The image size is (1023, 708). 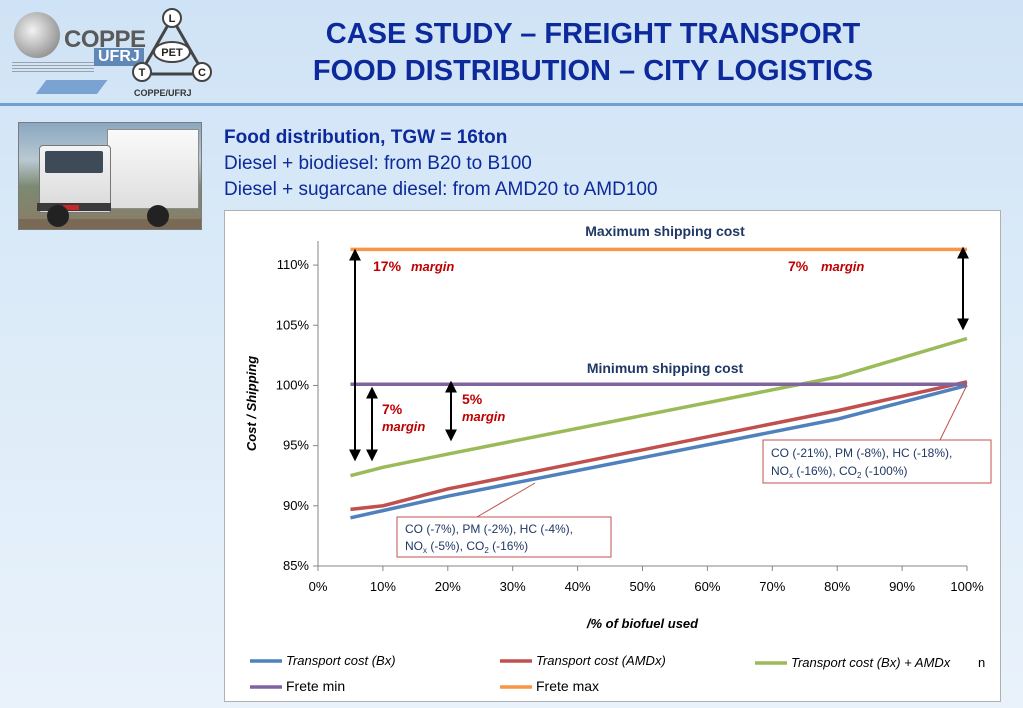 What do you see at coordinates (511, 104) in the screenshot?
I see `header-divider` at bounding box center [511, 104].